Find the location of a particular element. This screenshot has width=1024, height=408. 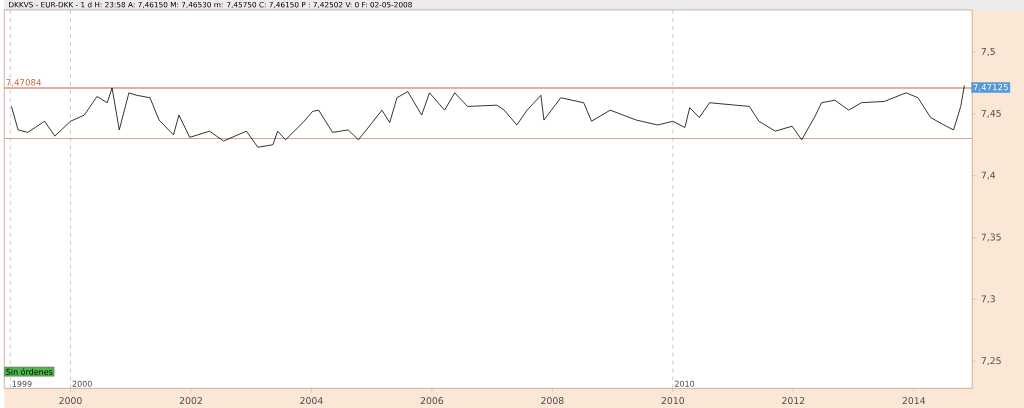

y-tick-label: 7,25 is located at coordinates (991, 361).